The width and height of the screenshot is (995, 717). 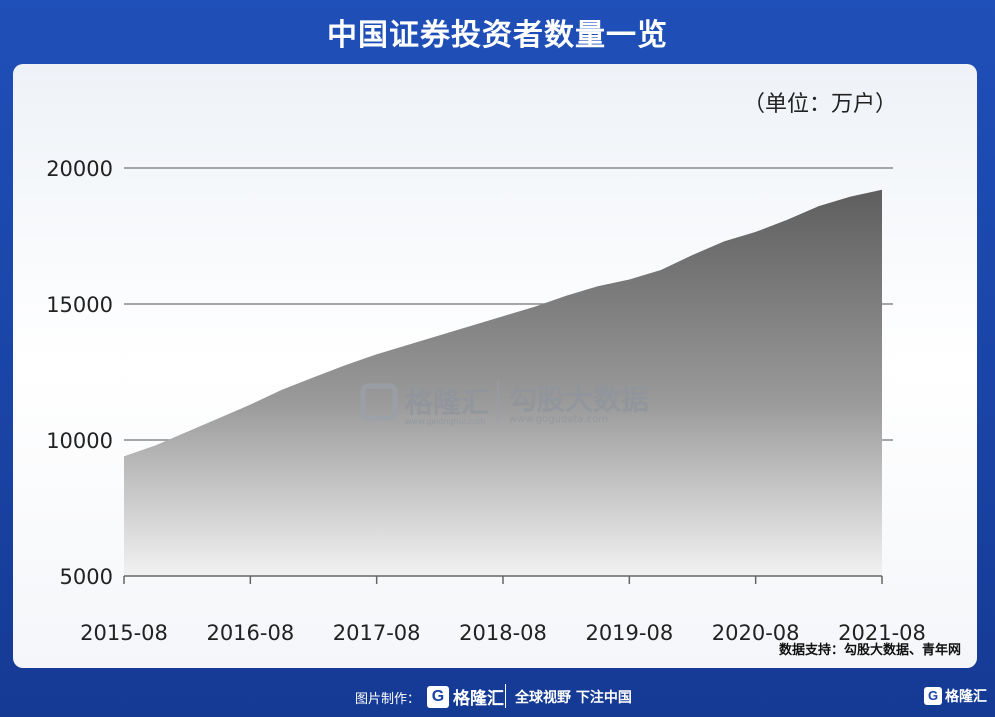 I want to click on y-tick-label: 10000, so click(x=79, y=441).